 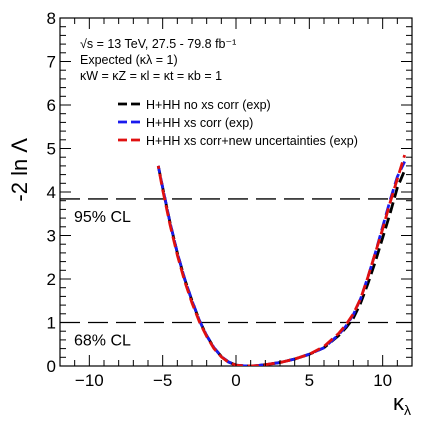 I want to click on x-tick-label: 10, so click(x=382, y=380).